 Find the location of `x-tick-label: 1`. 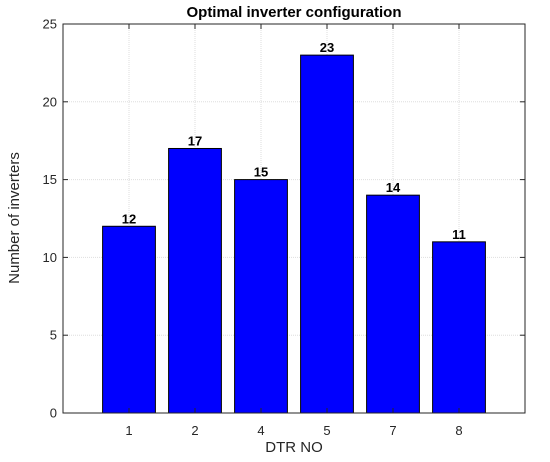

x-tick-label: 1 is located at coordinates (128, 430).